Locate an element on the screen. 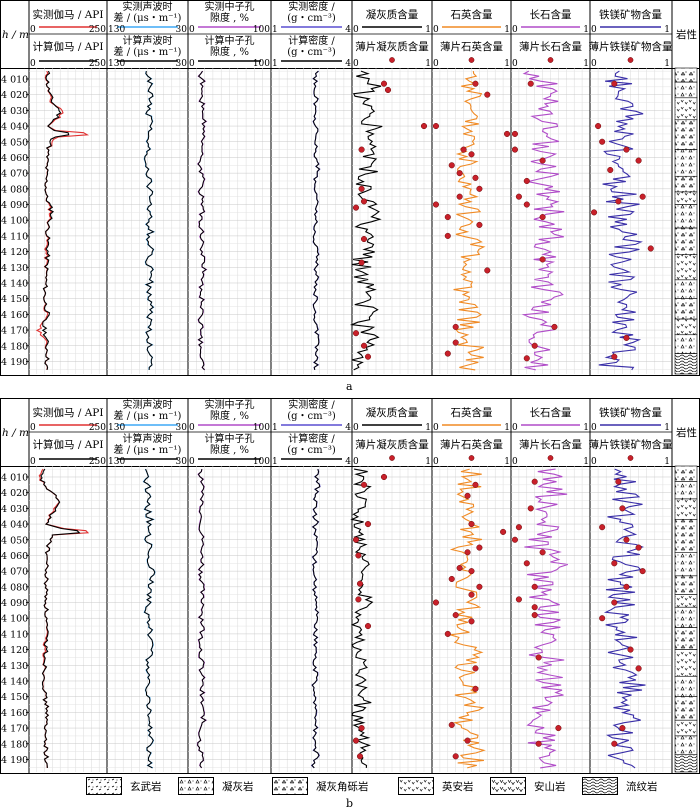  legend-item-tuff: 凝灰岩 is located at coordinates (216, 786).